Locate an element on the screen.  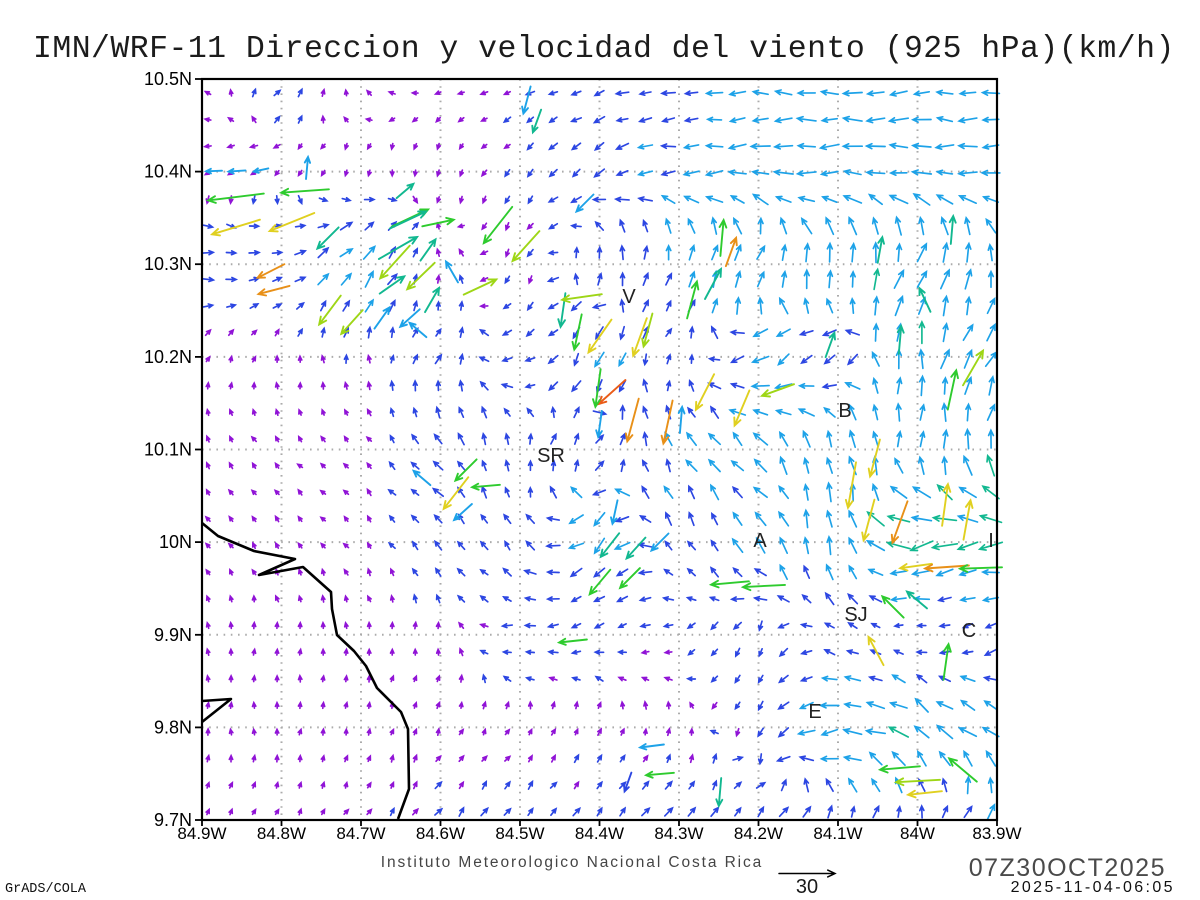
svg-text: 2025-11-04-06:05 is located at coordinates (1093, 887).